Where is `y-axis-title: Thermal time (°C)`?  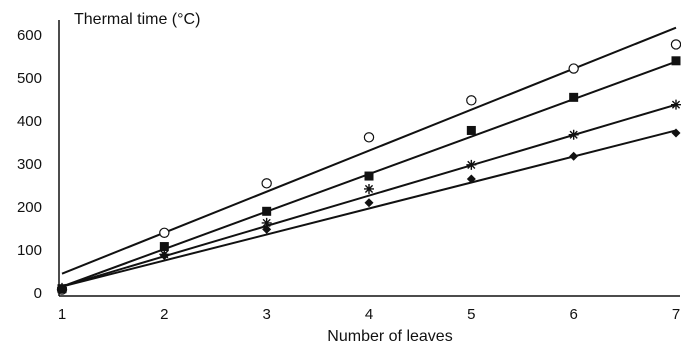
y-axis-title: Thermal time (°C) is located at coordinates (137, 19).